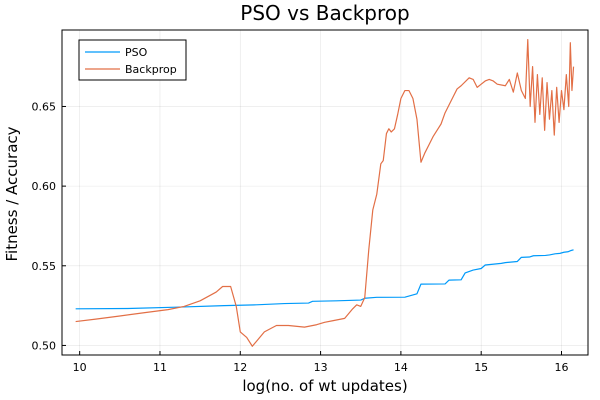  Describe the element at coordinates (44, 106) in the screenshot. I see `y-tick-label: 0.65` at that location.